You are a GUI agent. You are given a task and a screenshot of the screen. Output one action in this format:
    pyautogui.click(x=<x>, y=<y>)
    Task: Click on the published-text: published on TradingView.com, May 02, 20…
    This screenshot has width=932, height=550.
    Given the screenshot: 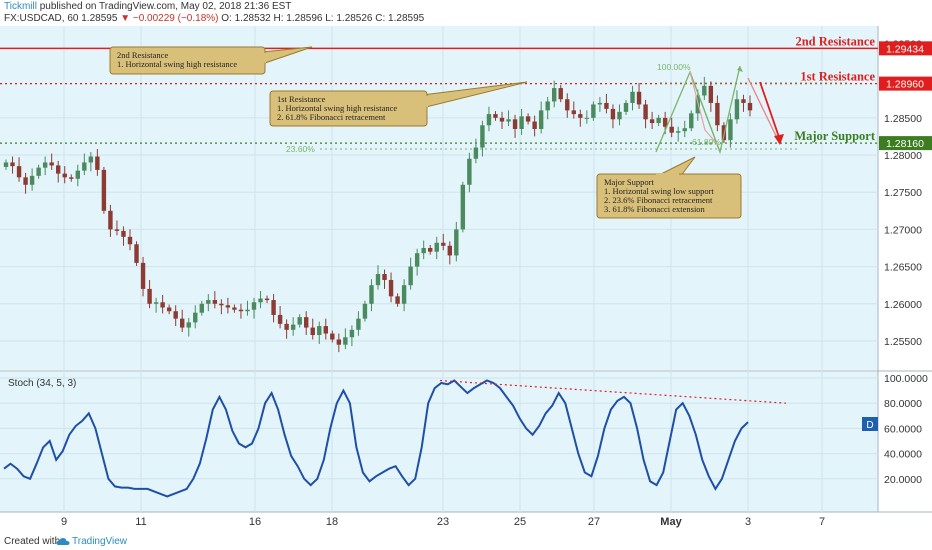 What is the action you would take?
    pyautogui.click(x=165, y=6)
    